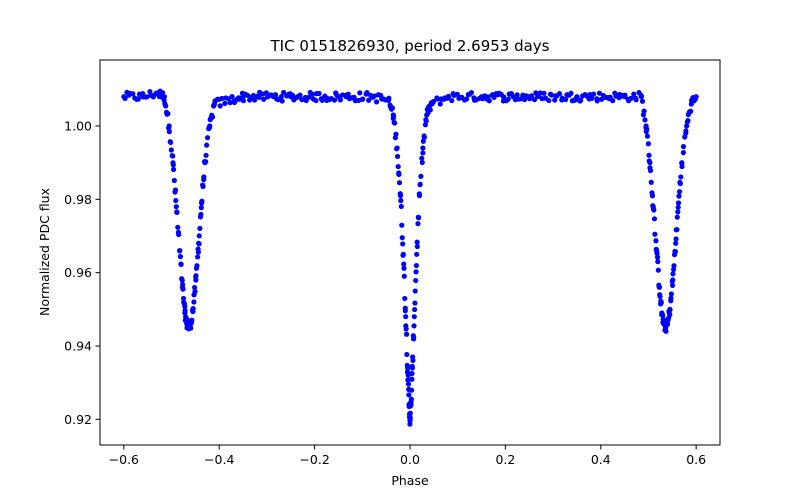 The height and width of the screenshot is (500, 800). What do you see at coordinates (410, 459) in the screenshot?
I see `x-tick-label: 0.0` at bounding box center [410, 459].